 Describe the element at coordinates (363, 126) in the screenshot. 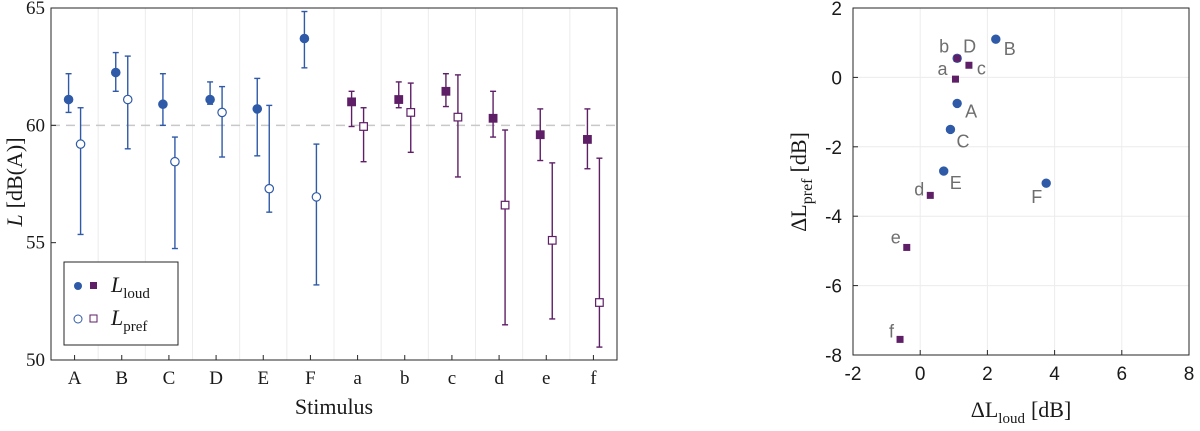

I see `marker-L_pref-a` at that location.